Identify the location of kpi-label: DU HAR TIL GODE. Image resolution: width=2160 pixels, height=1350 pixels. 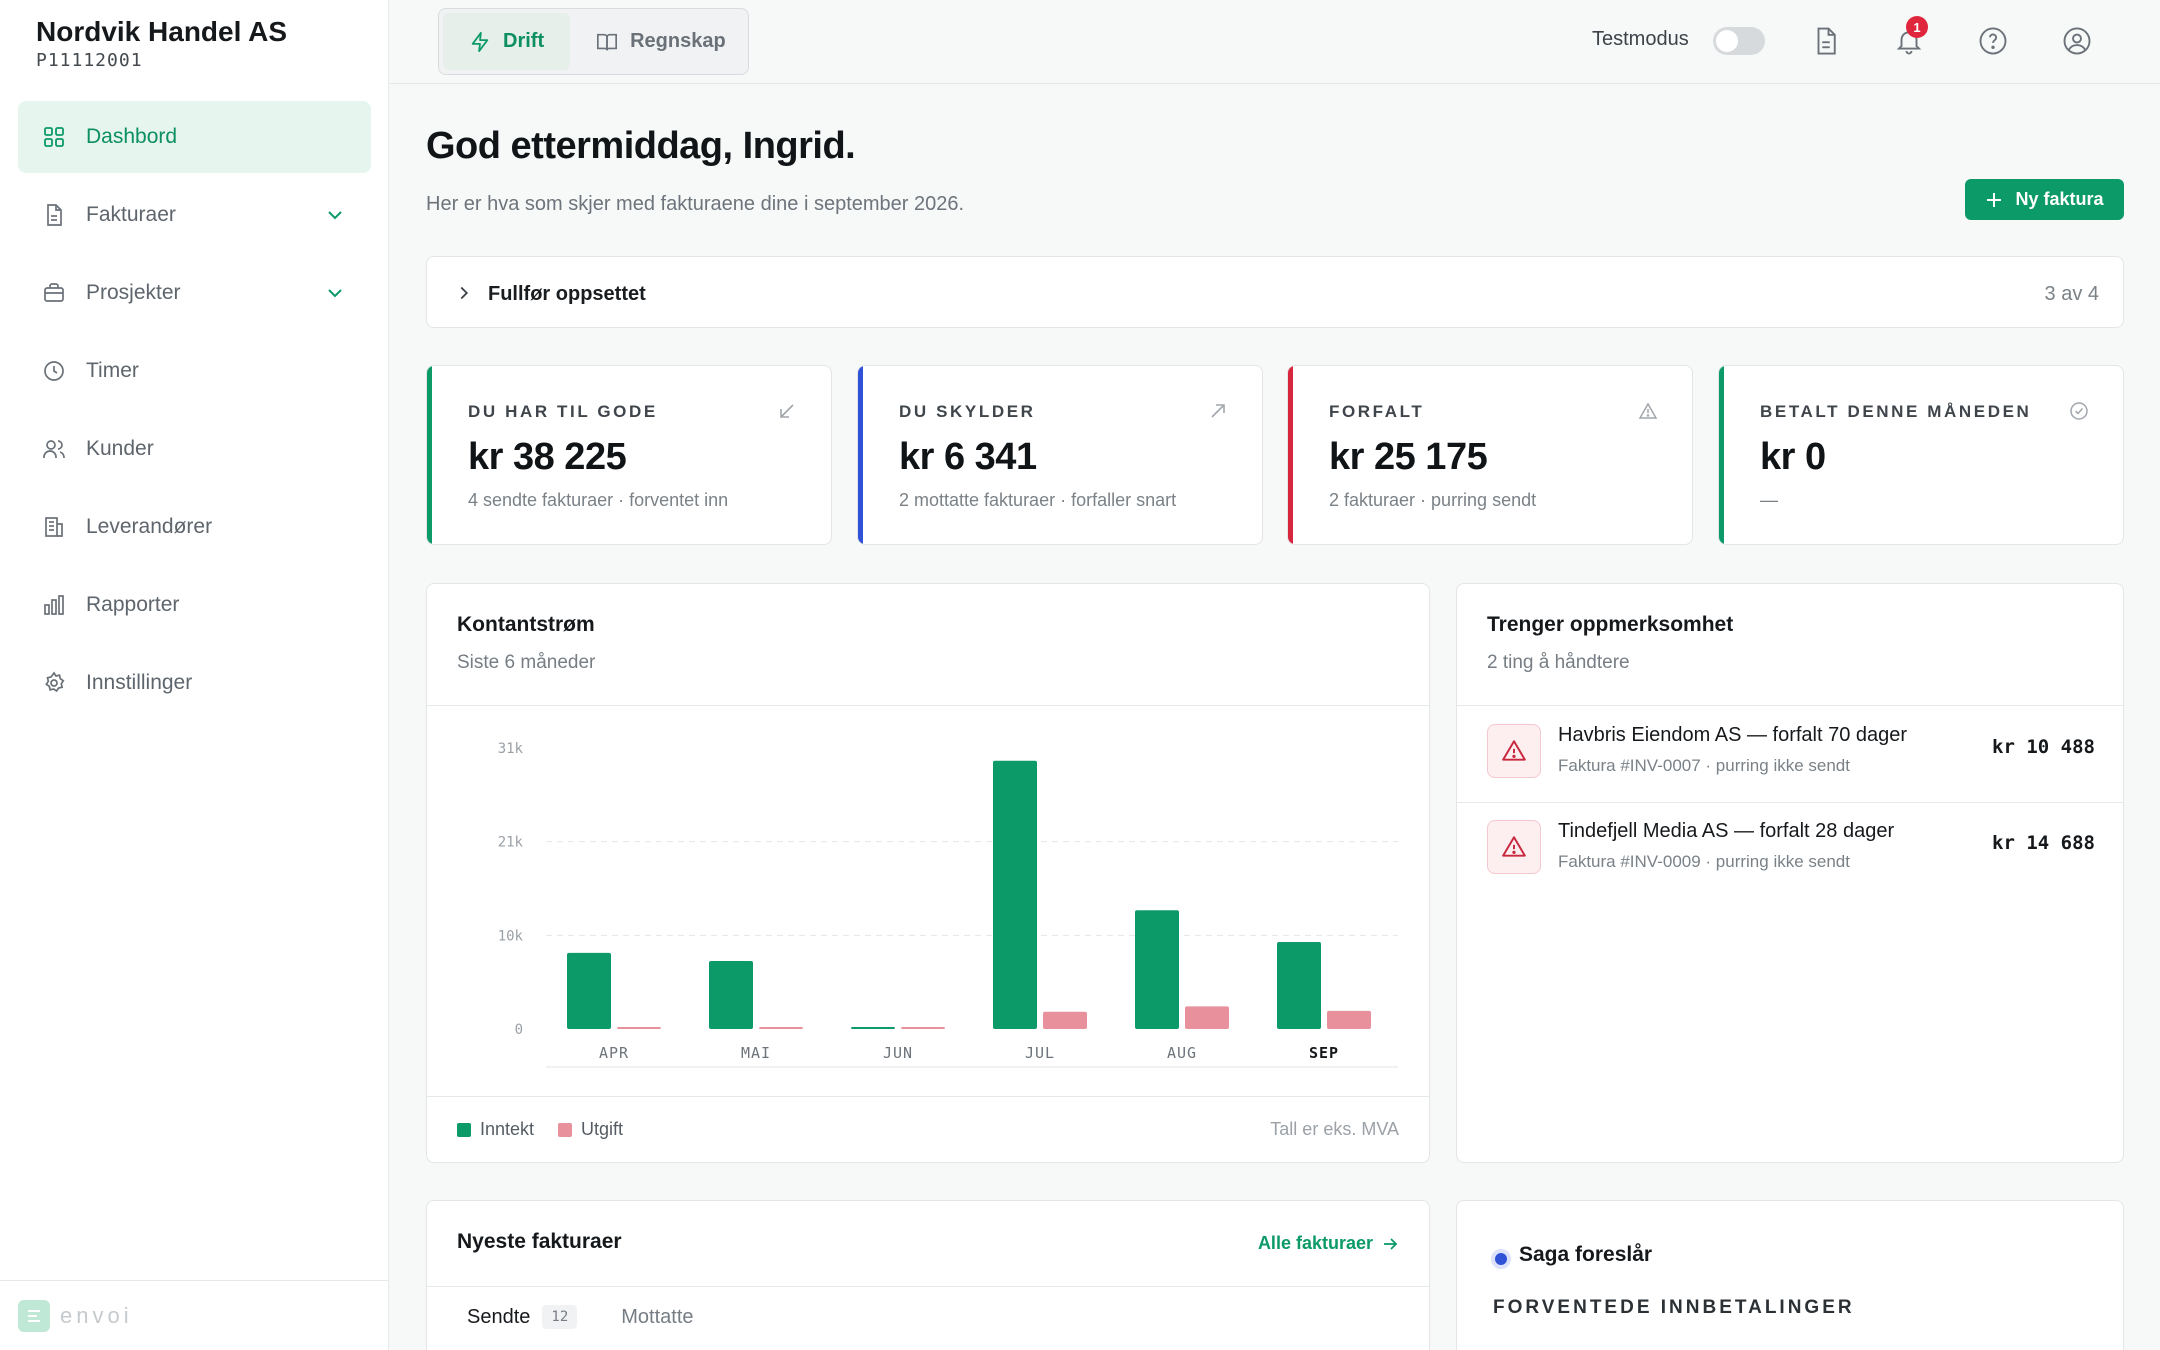
(563, 411).